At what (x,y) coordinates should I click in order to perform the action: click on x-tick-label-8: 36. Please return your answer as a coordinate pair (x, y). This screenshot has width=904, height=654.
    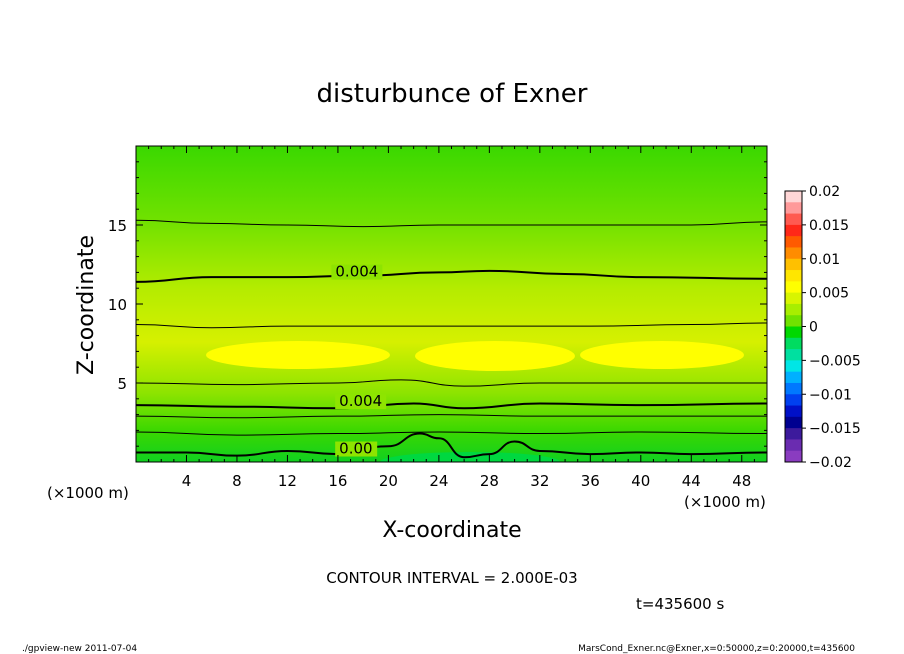
    Looking at the image, I should click on (590, 481).